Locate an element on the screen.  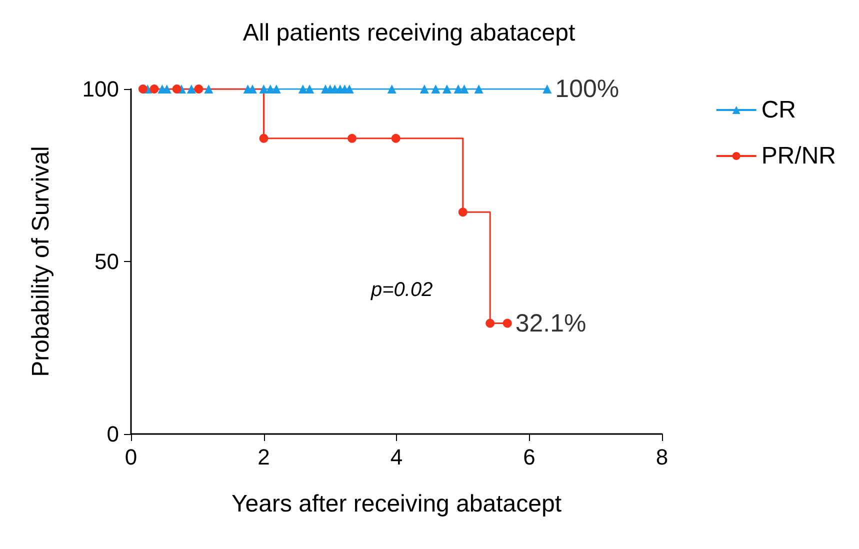
annotation: 100% is located at coordinates (587, 89).